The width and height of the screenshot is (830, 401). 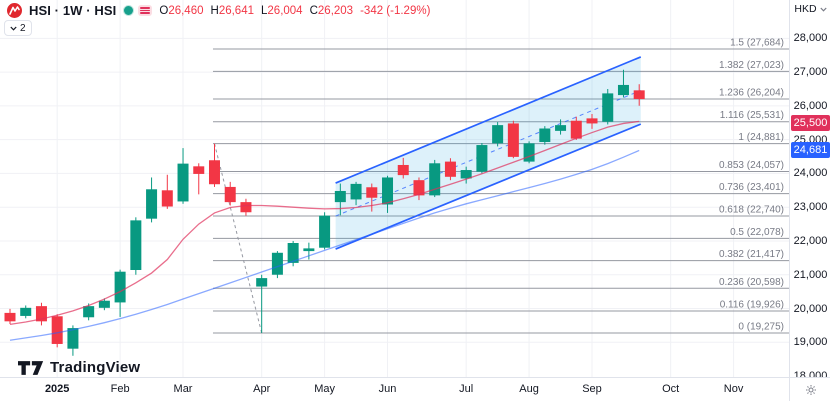 What do you see at coordinates (324, 389) in the screenshot?
I see `time-axis-label: May` at bounding box center [324, 389].